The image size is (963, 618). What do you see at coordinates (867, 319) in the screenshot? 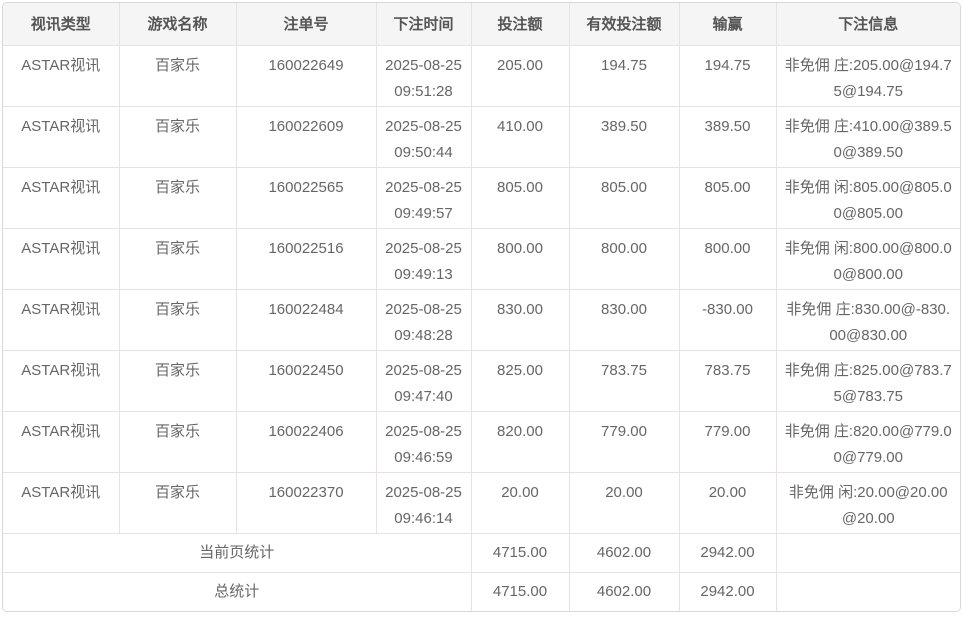
I see `cell-bet-info: 非免佣 庄:830.00@-830.00@830.00` at bounding box center [867, 319].